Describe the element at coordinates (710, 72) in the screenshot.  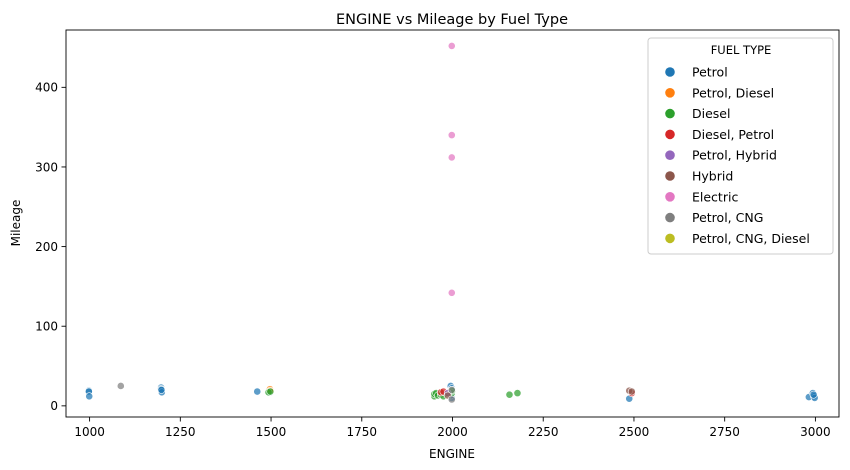
I see `legend-label: Petrol` at that location.